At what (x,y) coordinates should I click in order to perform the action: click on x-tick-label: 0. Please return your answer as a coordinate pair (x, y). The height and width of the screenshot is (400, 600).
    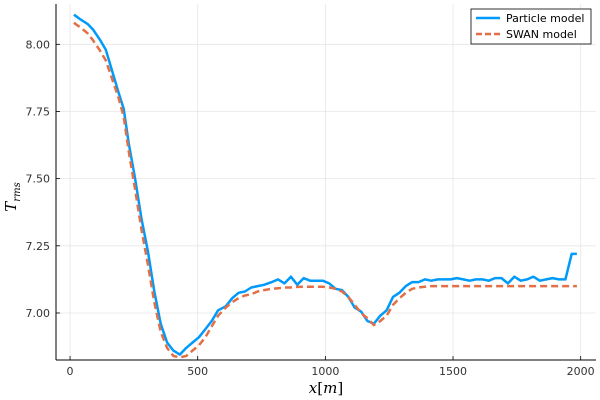
    Looking at the image, I should click on (70, 371).